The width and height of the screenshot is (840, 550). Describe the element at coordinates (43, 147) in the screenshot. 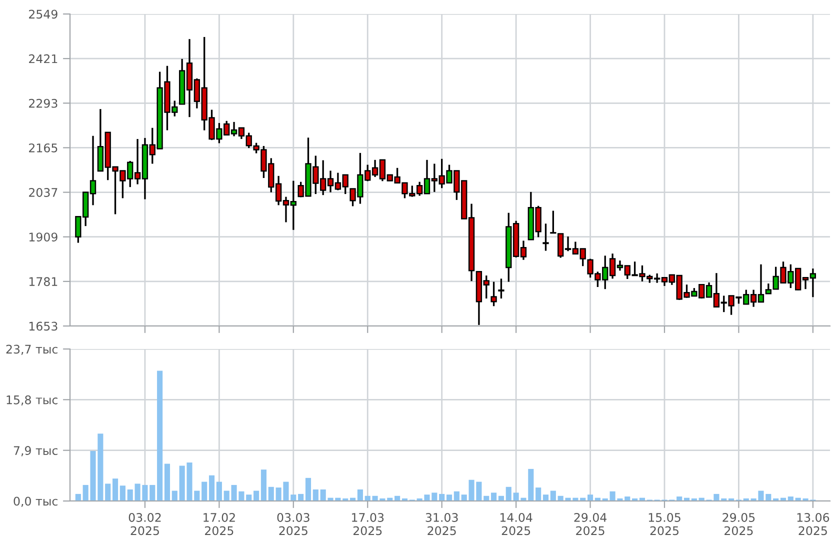

I see `y-tick-label: 2165` at that location.